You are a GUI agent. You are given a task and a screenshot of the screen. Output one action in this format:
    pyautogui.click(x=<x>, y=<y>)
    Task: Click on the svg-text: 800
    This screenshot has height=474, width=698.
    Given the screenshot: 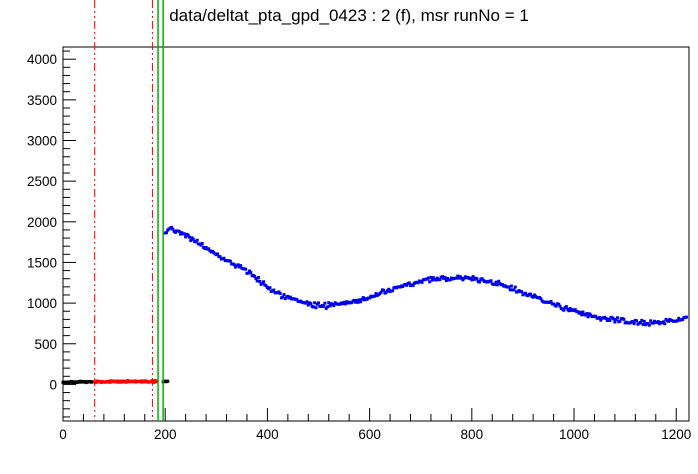 What is the action you would take?
    pyautogui.click(x=472, y=434)
    